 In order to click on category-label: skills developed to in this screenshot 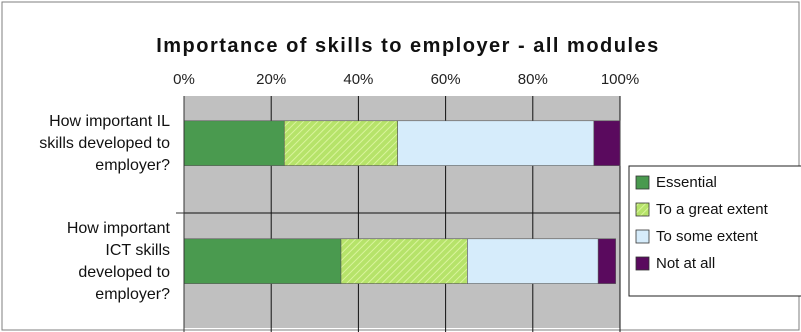, I will do `click(104, 143)`.